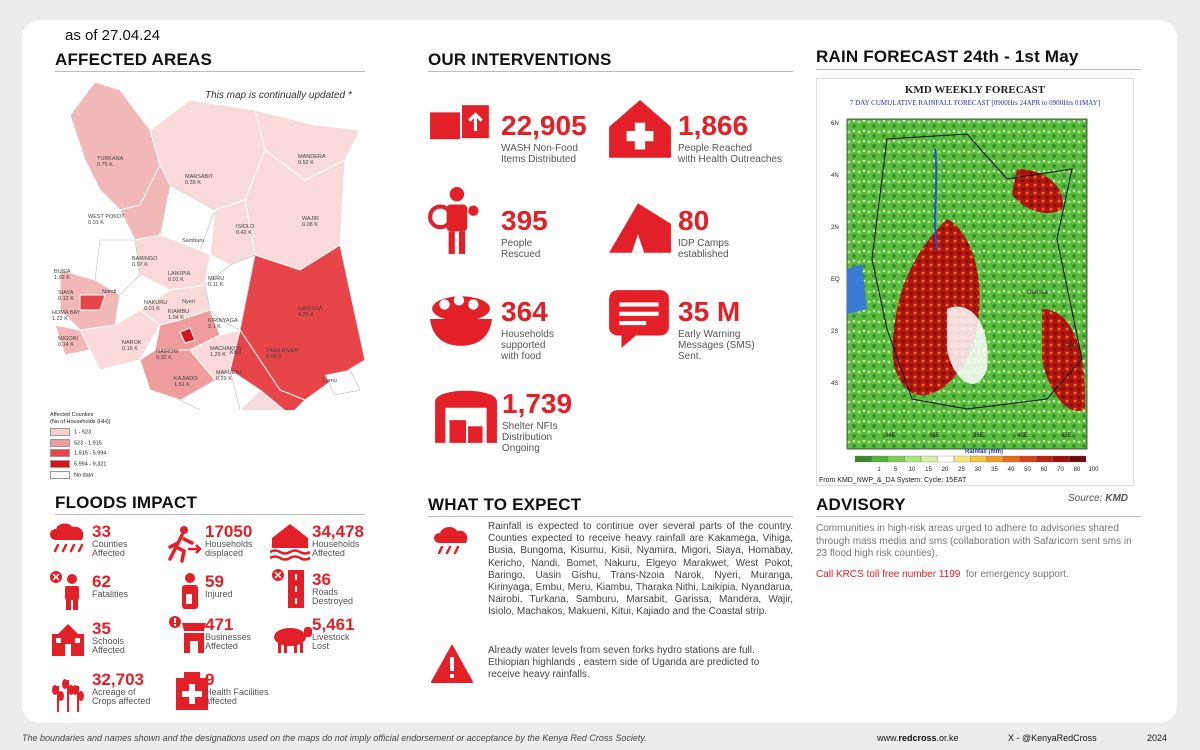 Image resolution: width=1200 pixels, height=750 pixels. I want to click on impact-label: Destroyed, so click(333, 601).